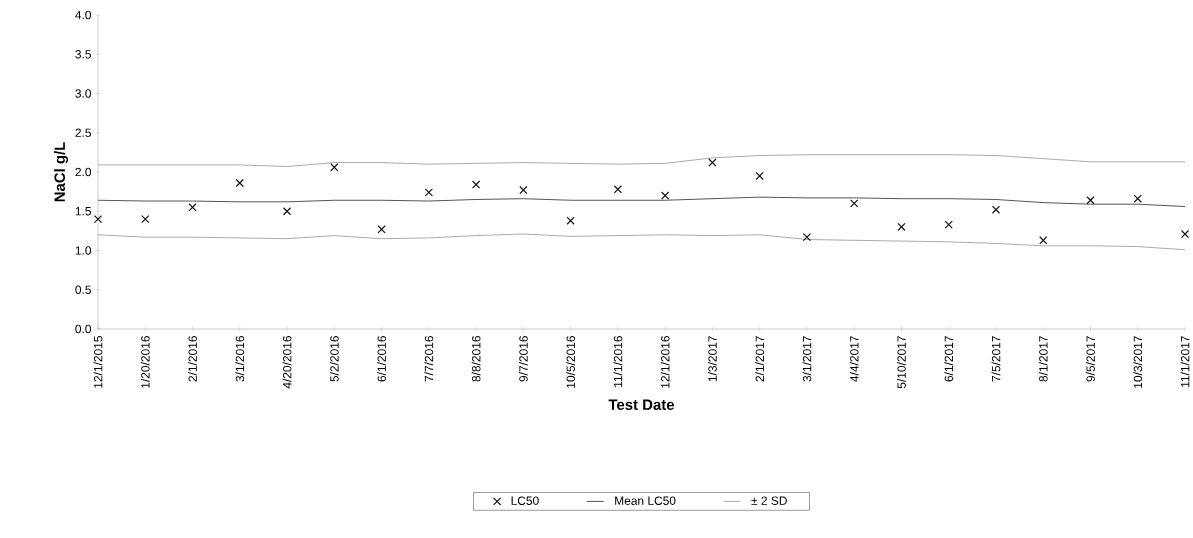 Image resolution: width=1193 pixels, height=538 pixels. What do you see at coordinates (98, 362) in the screenshot?
I see `x-tick-label: 12/1/2015` at bounding box center [98, 362].